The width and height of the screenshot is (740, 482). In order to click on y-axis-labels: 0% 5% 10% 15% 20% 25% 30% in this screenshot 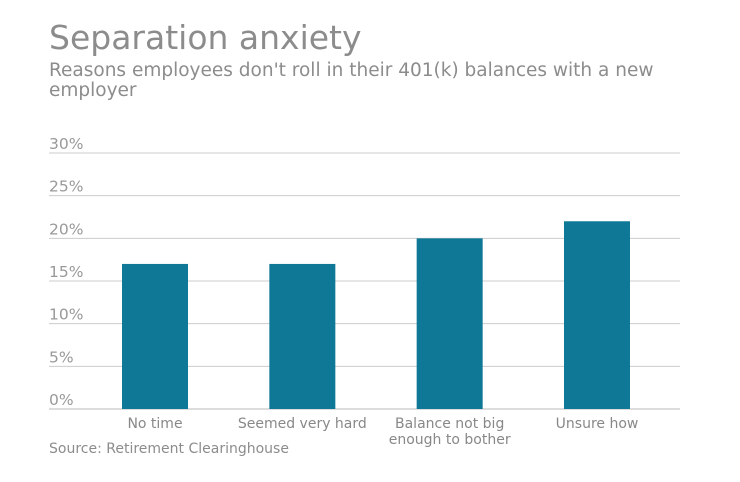, I will do `click(66, 272)`.